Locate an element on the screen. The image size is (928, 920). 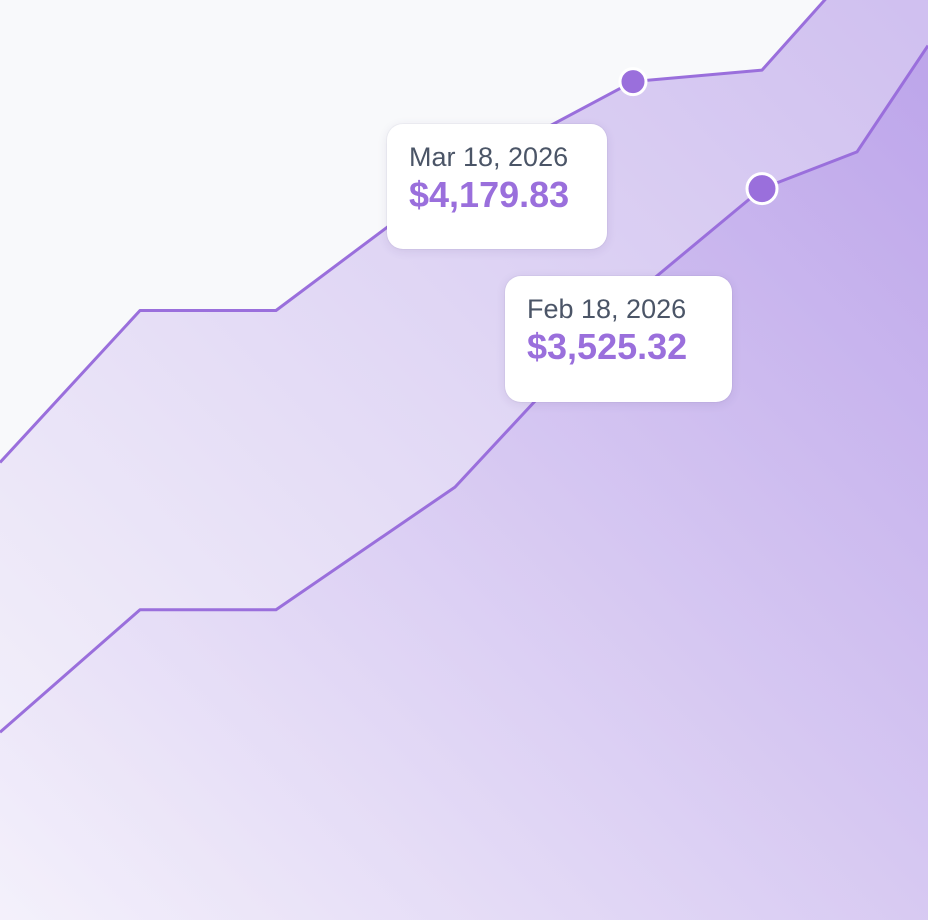
tooltip-value: $3,525.32 is located at coordinates (607, 346).